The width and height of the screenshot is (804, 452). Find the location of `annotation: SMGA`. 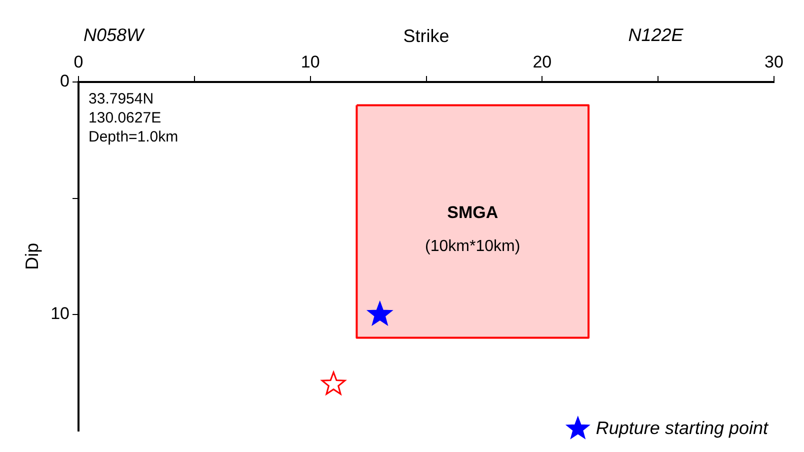

annotation: SMGA is located at coordinates (472, 212).